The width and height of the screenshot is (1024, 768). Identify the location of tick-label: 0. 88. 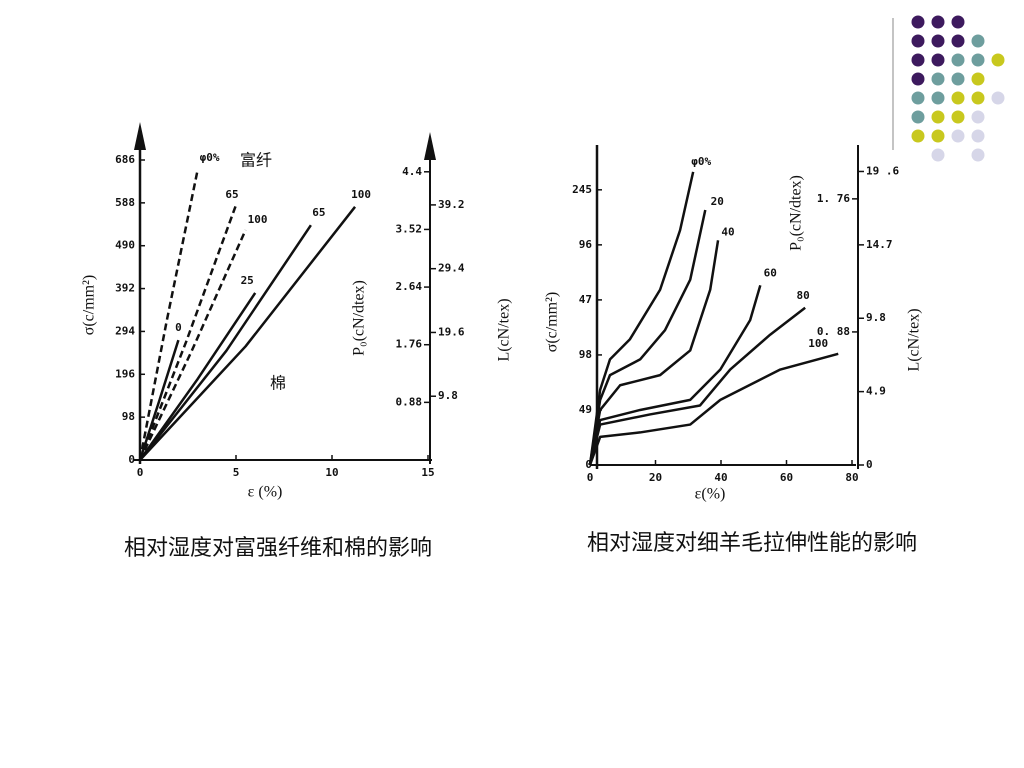
(833, 331).